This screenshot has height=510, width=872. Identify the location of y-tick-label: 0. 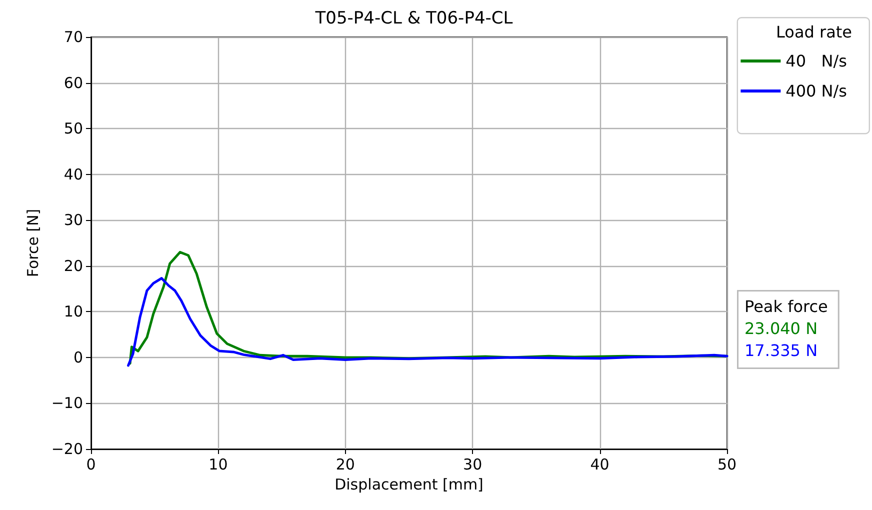
(78, 357).